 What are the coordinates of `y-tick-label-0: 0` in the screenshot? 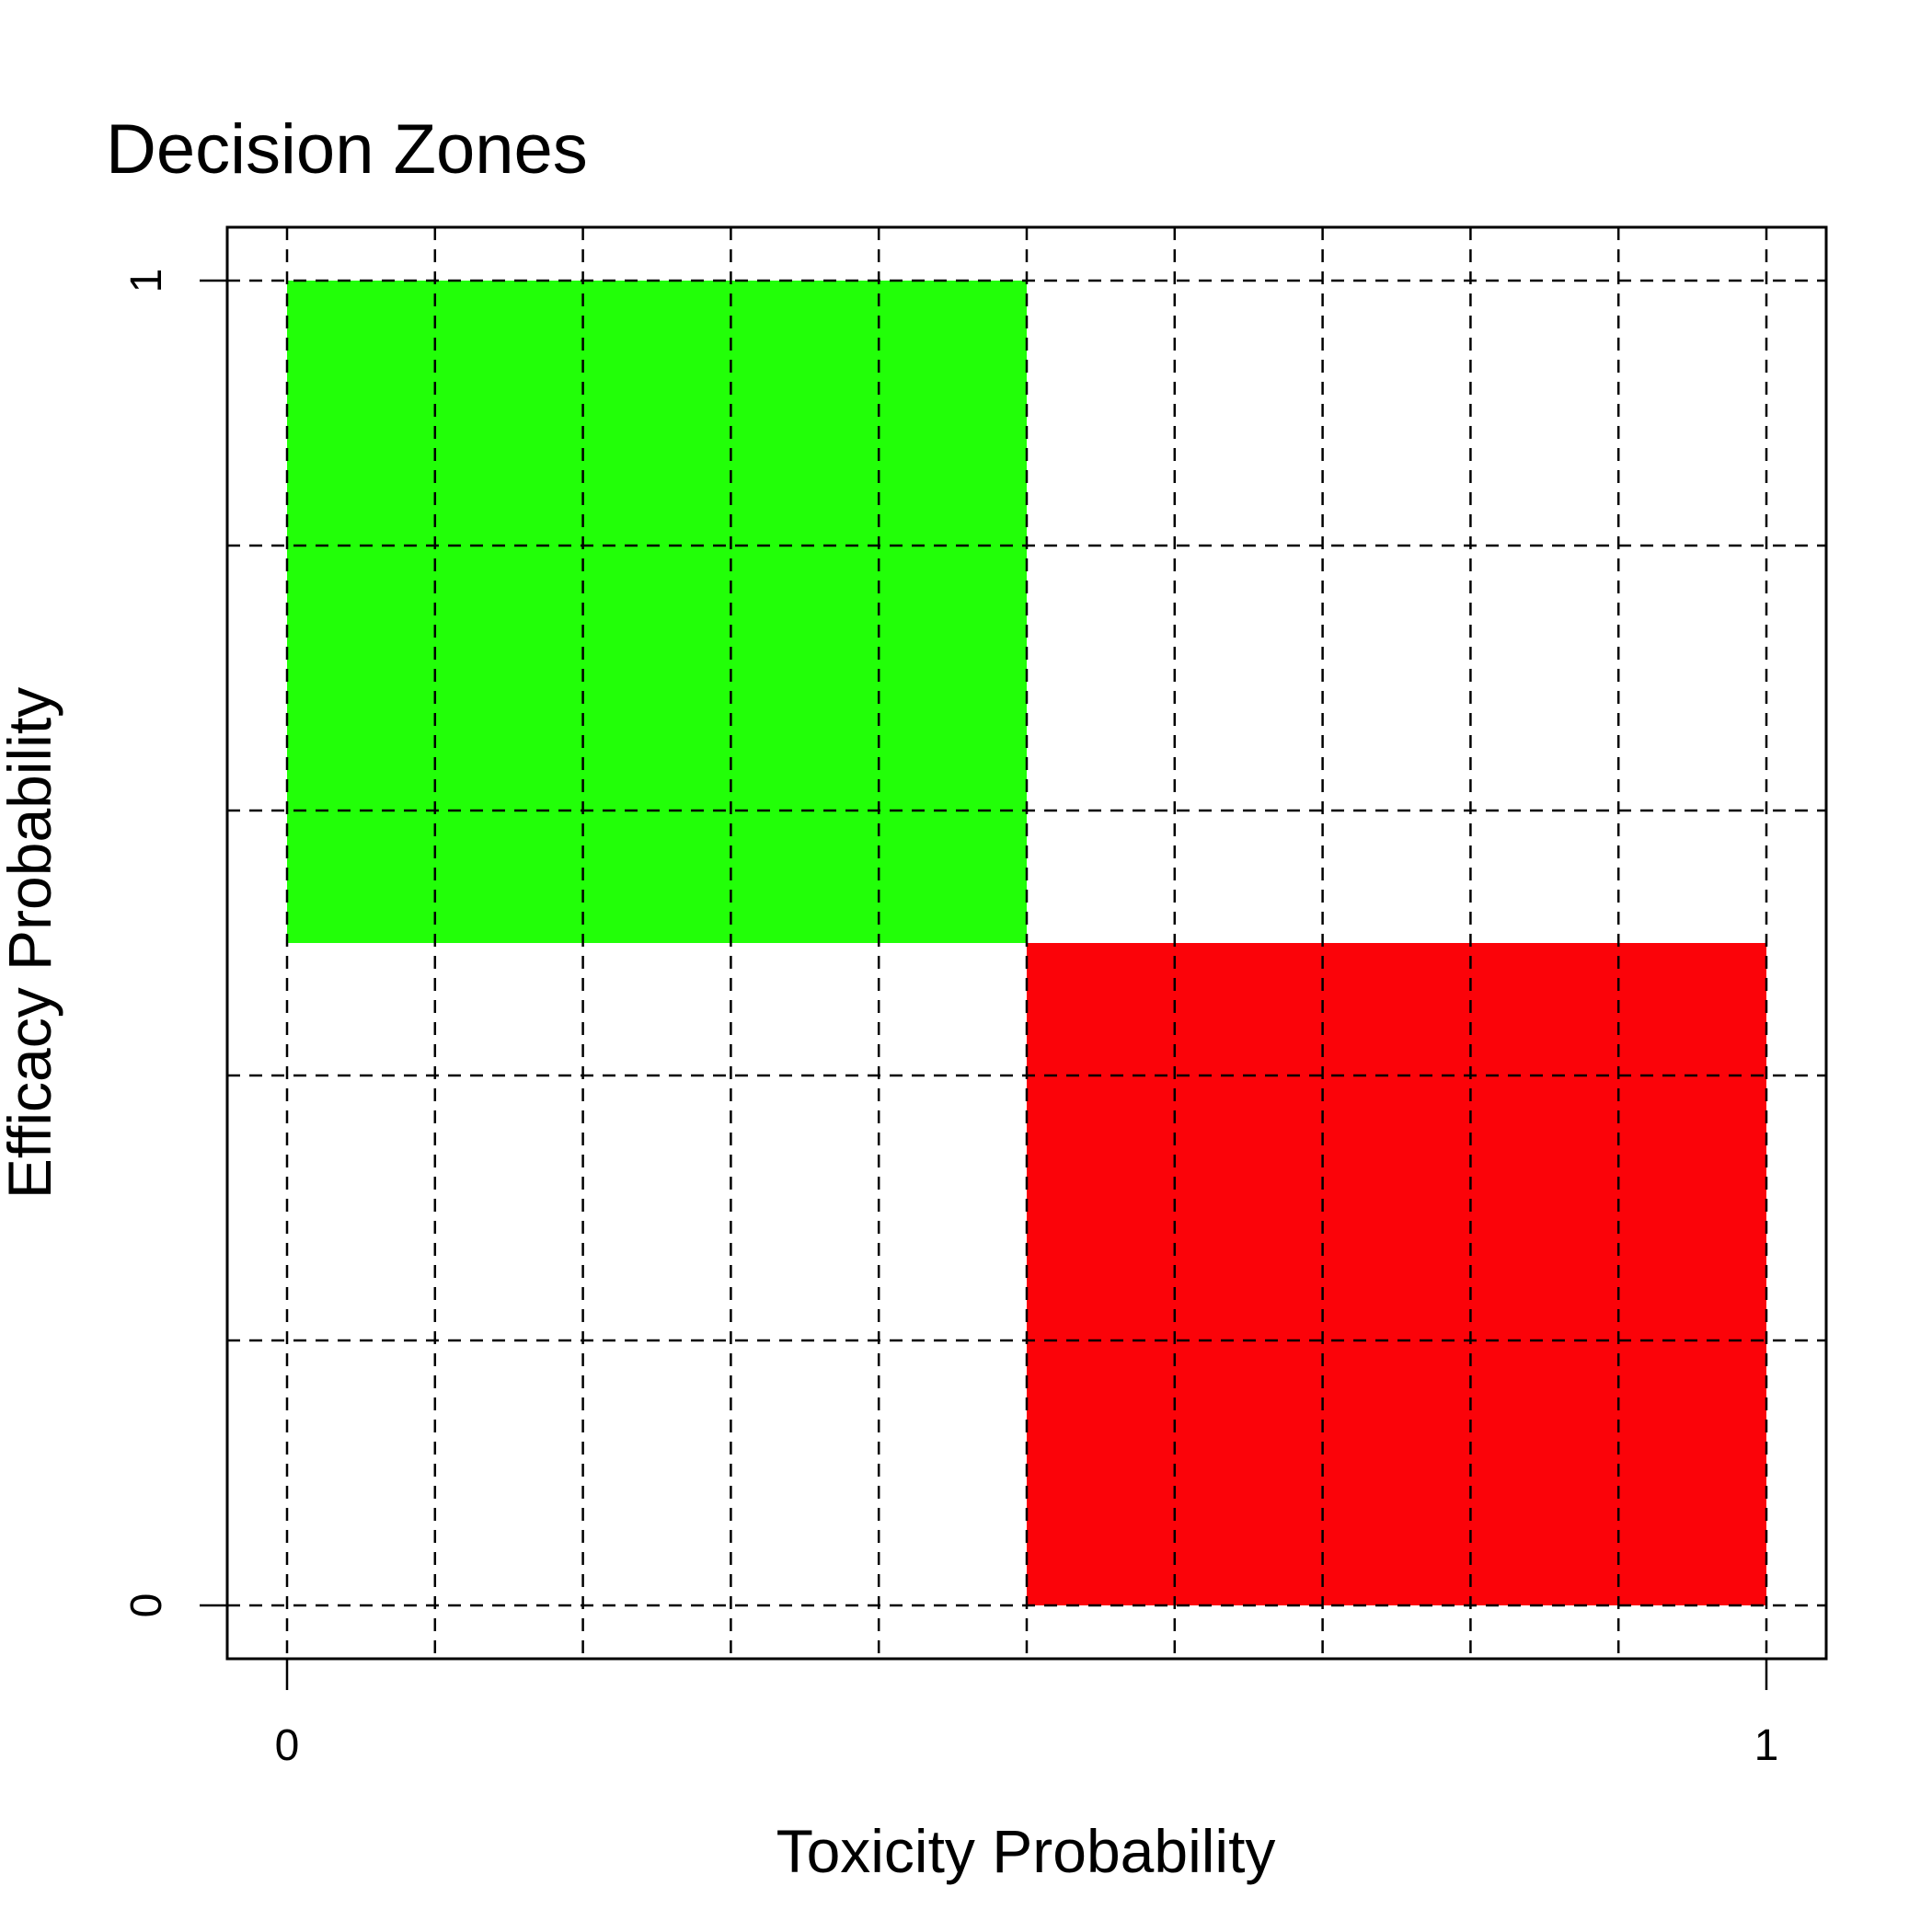 It's located at (146, 1605).